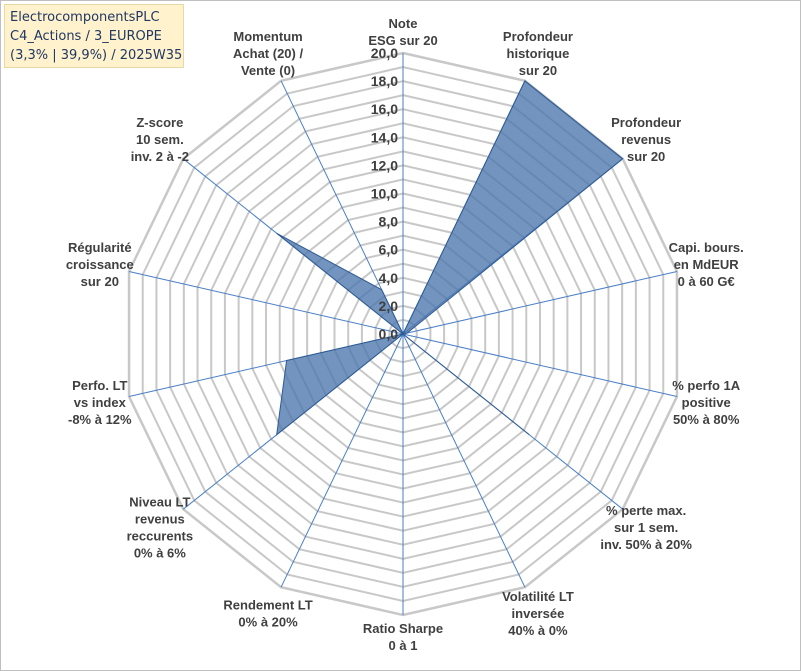 The width and height of the screenshot is (801, 671). What do you see at coordinates (268, 53) in the screenshot?
I see `radar-axis-label: Momentum Achat (20) / Vente (0)` at bounding box center [268, 53].